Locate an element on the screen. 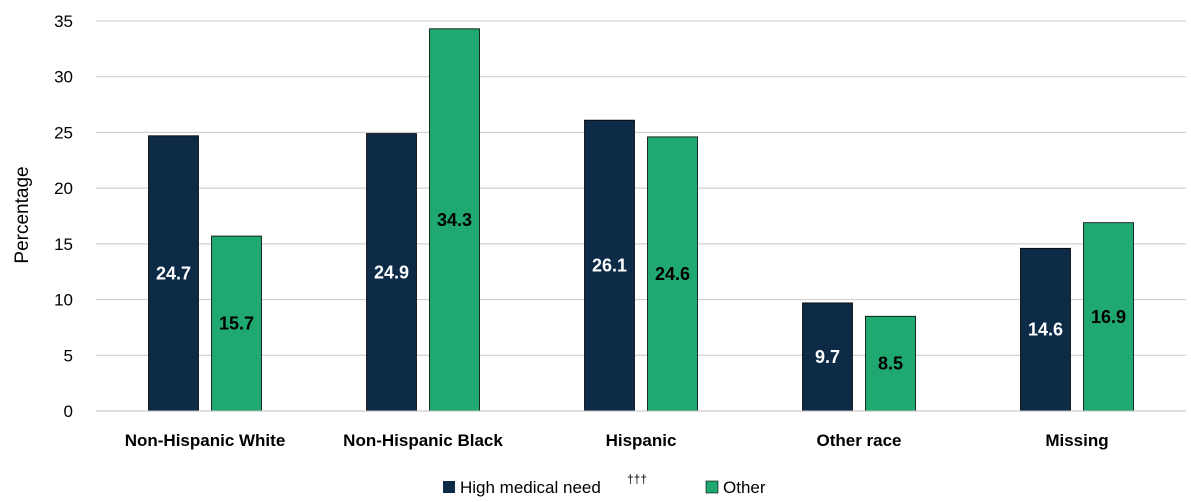 This screenshot has height=502, width=1191. legend: High medical need ††† Other is located at coordinates (604, 484).